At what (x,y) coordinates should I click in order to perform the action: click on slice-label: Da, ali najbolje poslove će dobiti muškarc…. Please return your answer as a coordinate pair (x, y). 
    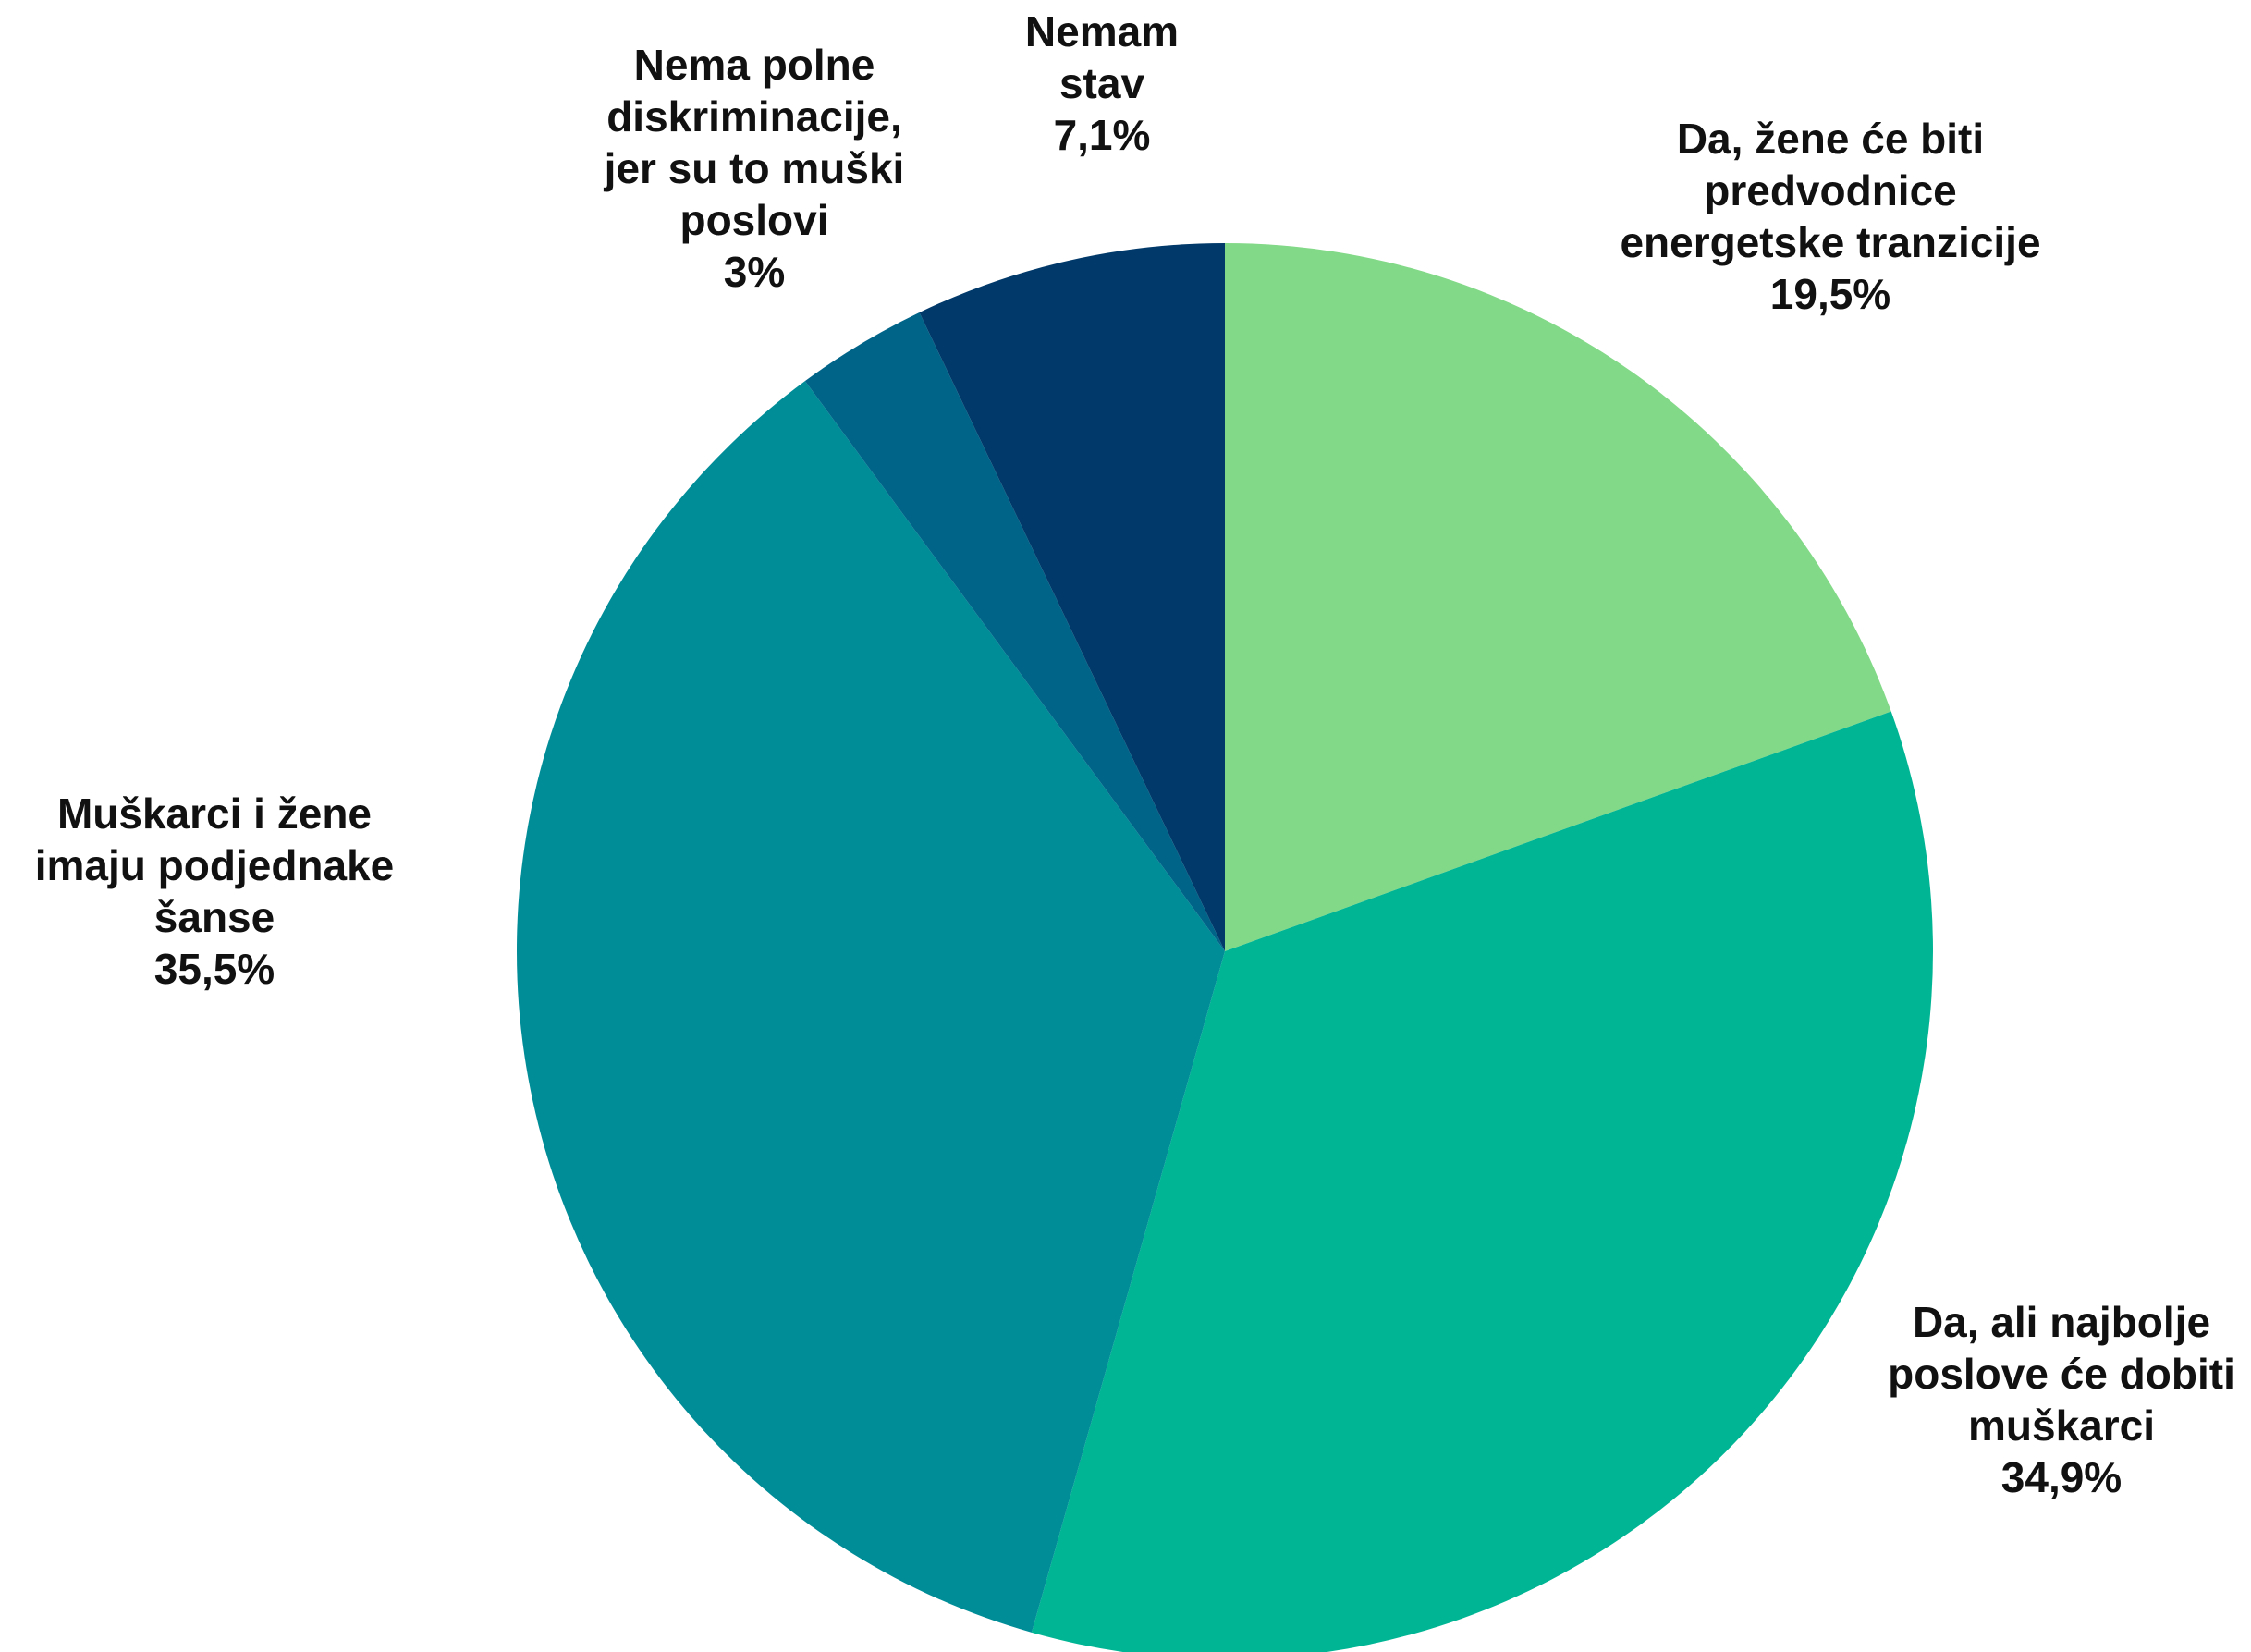
    Looking at the image, I should click on (2061, 1399).